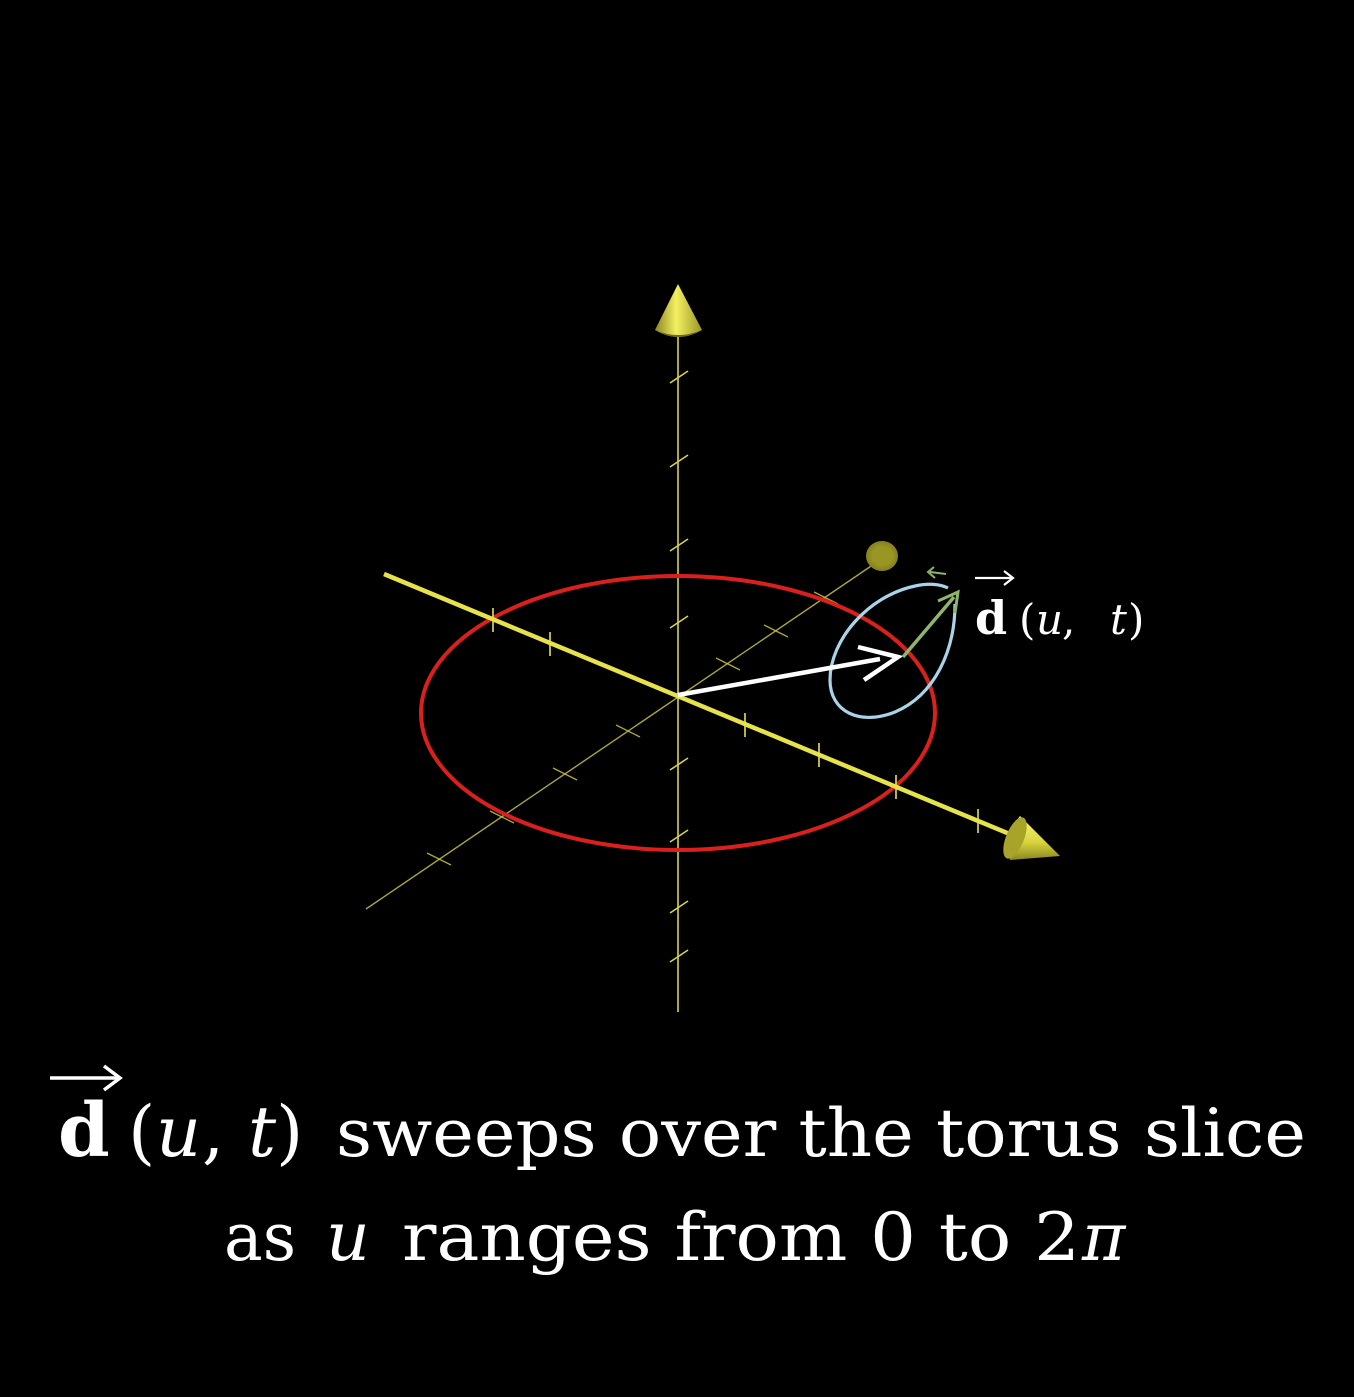 This screenshot has height=1397, width=1354. What do you see at coordinates (790, 671) in the screenshot?
I see `center-vector-arrow` at bounding box center [790, 671].